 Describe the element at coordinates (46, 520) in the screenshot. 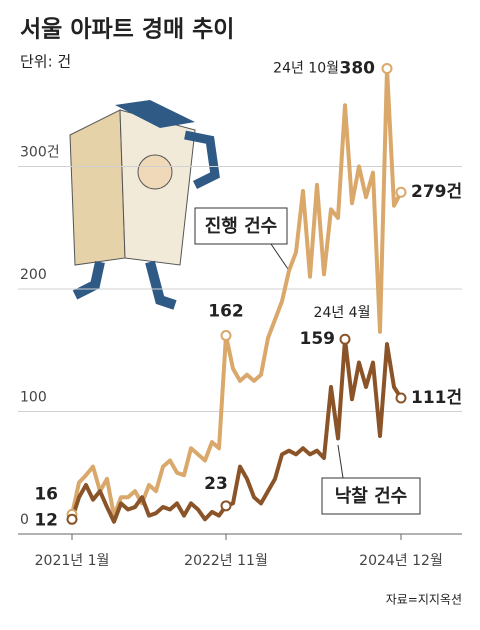

I see `value-label: 12` at that location.